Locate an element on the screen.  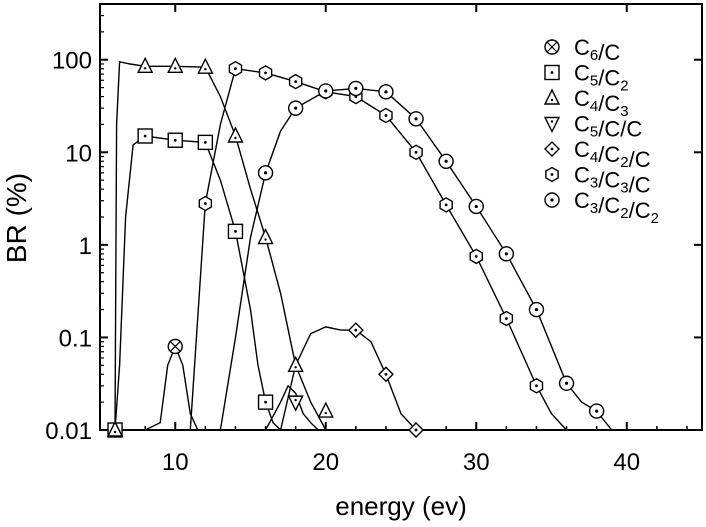
y-tick-label: 10 is located at coordinates (78, 153).